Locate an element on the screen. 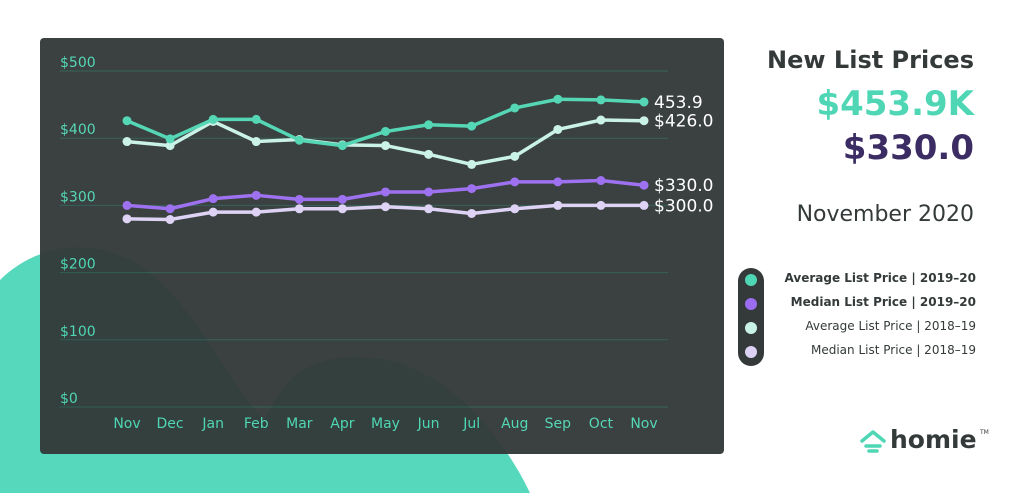  legend-item-avg-2018-19: Average List Price | 2018–19 is located at coordinates (857, 328).